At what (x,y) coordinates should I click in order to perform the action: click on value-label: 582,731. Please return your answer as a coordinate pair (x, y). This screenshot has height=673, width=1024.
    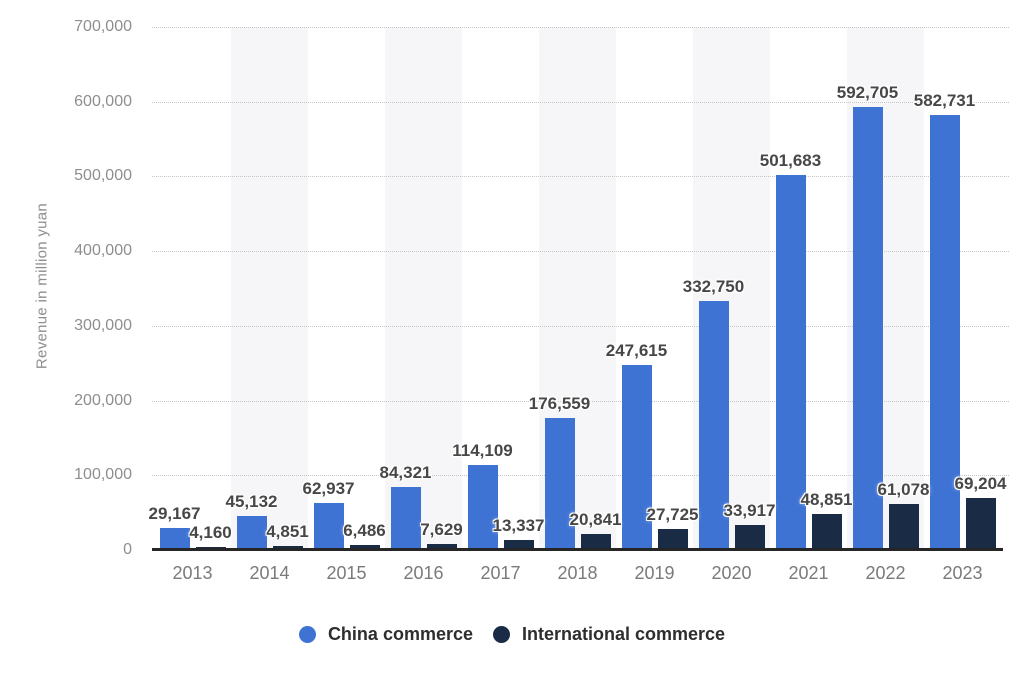
    Looking at the image, I should click on (944, 100).